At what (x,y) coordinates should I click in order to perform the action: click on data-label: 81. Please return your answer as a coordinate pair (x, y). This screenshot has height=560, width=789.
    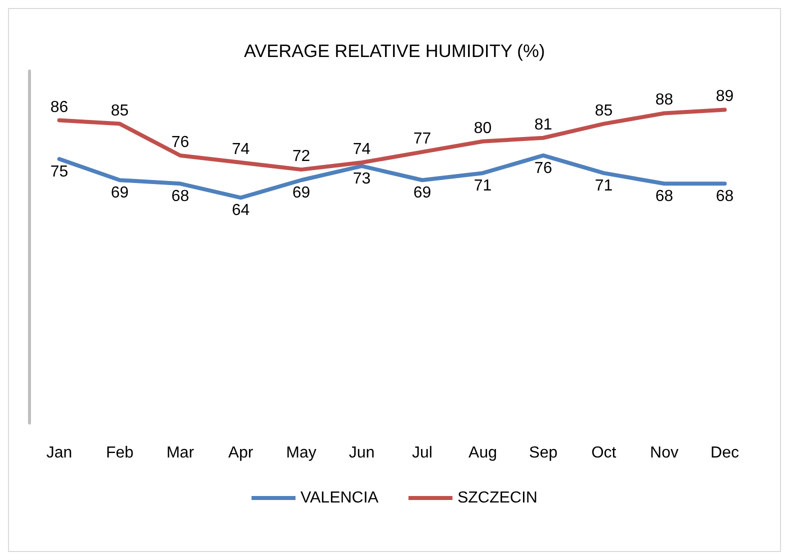
    Looking at the image, I should click on (543, 125).